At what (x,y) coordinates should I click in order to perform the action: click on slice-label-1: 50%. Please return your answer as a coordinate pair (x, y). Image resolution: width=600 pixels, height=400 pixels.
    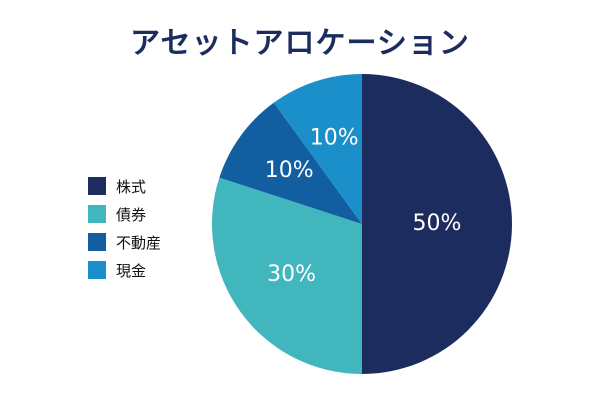
    Looking at the image, I should click on (437, 223).